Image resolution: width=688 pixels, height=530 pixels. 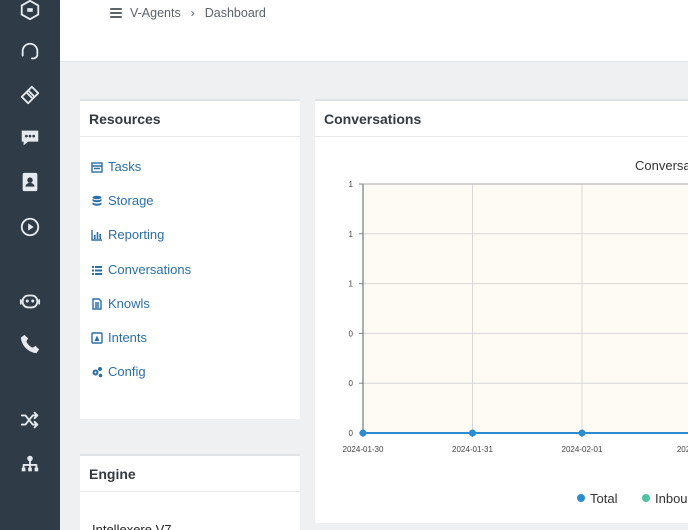 I want to click on x-tick-label: 2024-02, so click(x=682, y=449).